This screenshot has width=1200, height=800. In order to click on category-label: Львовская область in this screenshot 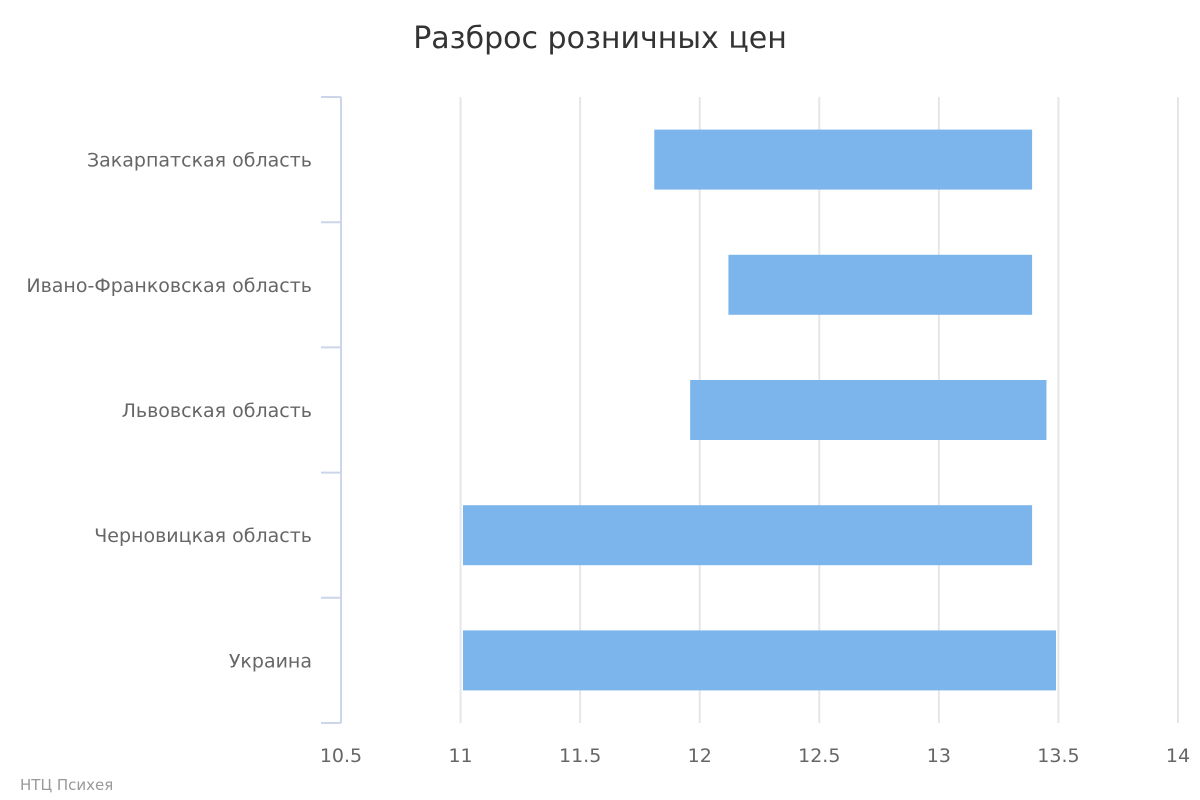, I will do `click(217, 411)`.